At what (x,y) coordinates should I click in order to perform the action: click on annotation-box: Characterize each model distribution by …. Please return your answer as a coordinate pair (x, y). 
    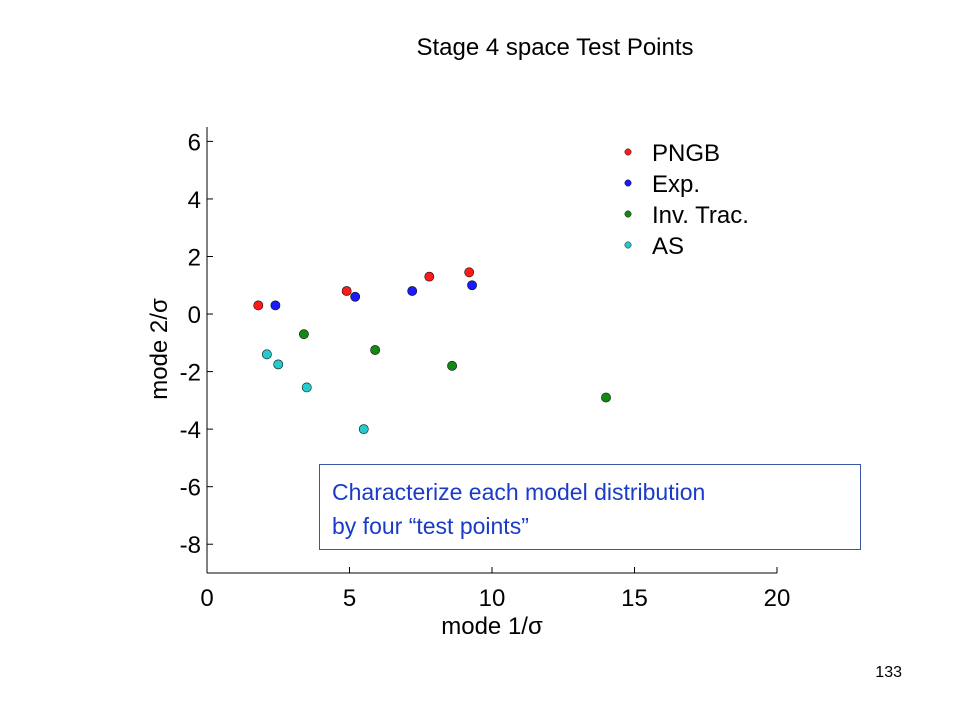
    Looking at the image, I should click on (590, 507).